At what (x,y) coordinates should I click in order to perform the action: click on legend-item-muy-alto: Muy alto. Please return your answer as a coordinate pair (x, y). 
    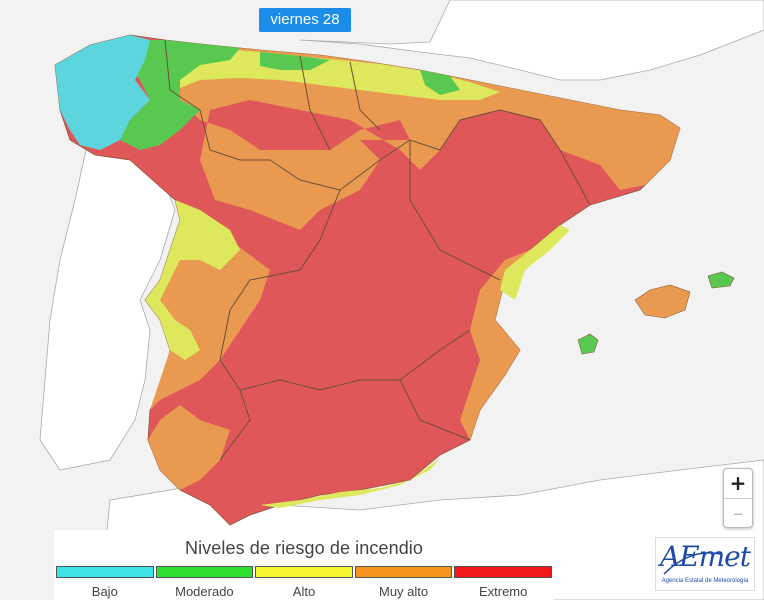
    Looking at the image, I should click on (403, 582).